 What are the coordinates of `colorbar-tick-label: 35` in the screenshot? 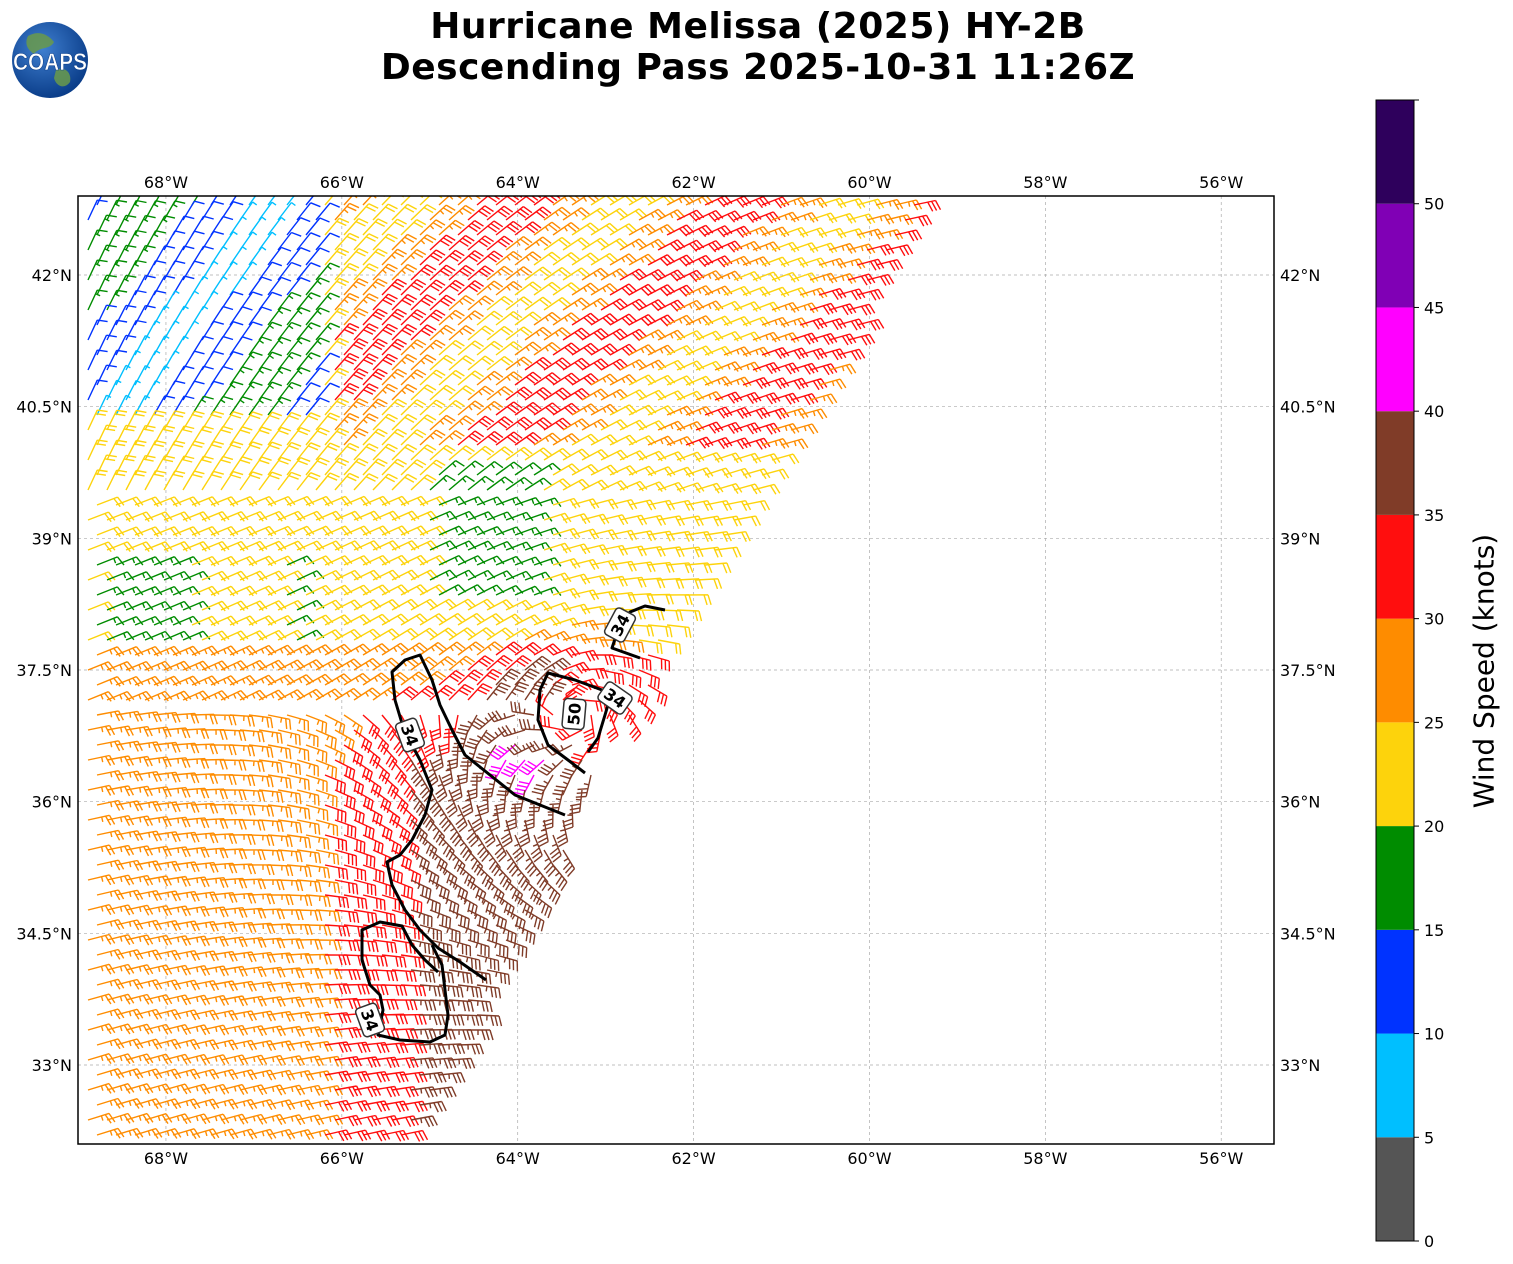 It's located at (1434, 515).